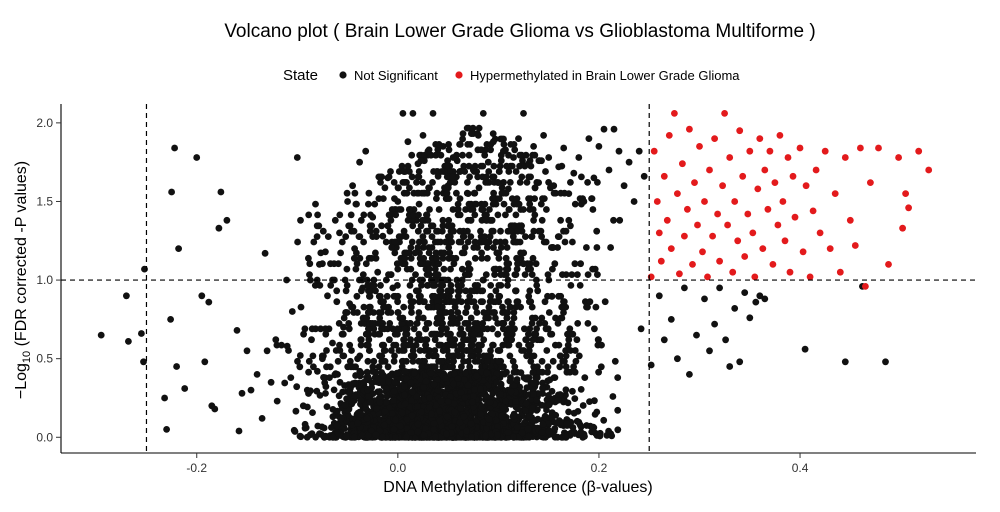  I want to click on y-tick-label: 0.0, so click(44, 437).